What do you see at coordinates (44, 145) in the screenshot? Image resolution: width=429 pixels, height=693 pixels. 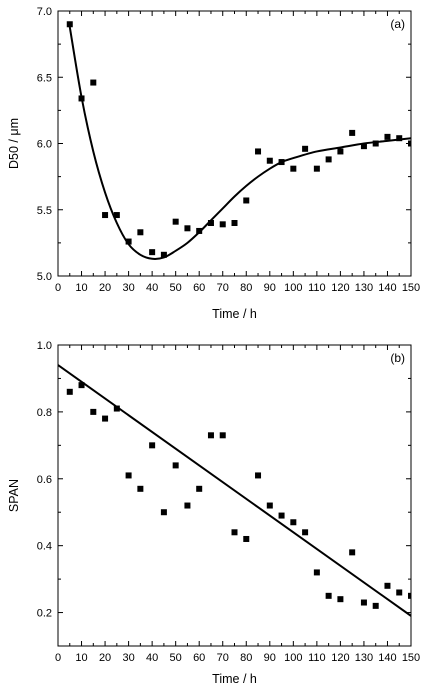 I see `y-tick-label: 6.0` at bounding box center [44, 145].